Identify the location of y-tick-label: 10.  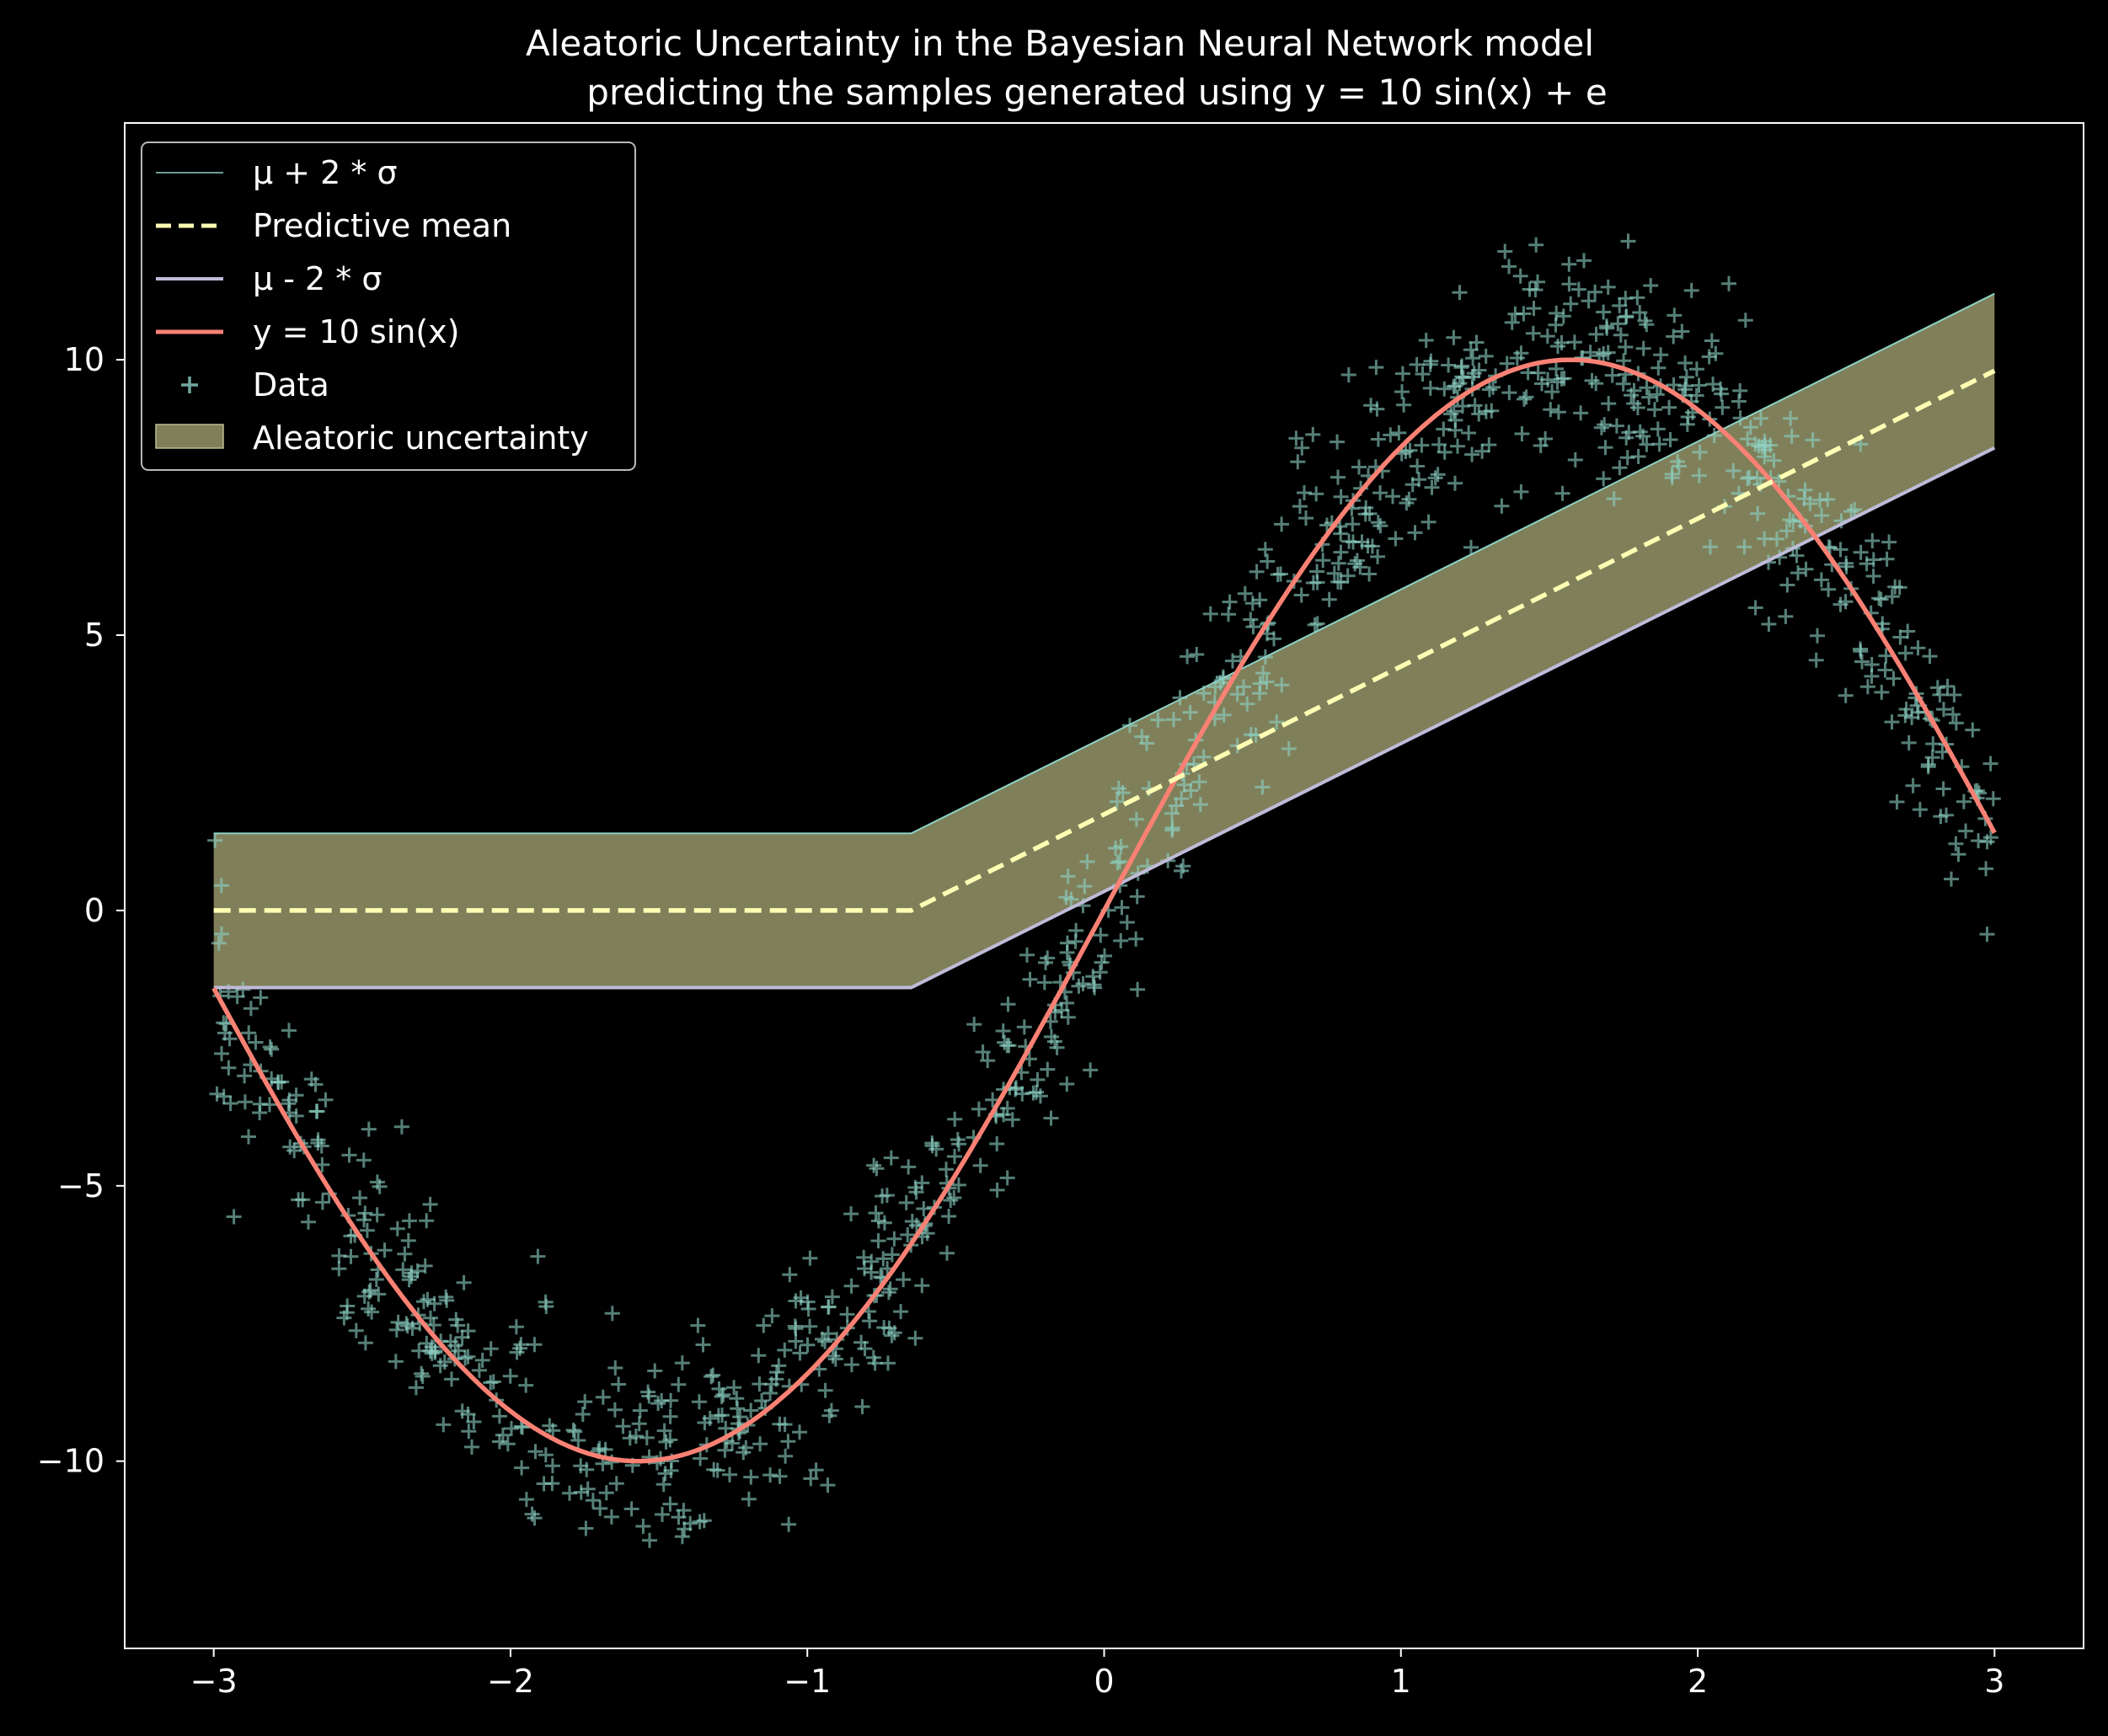
(84, 359).